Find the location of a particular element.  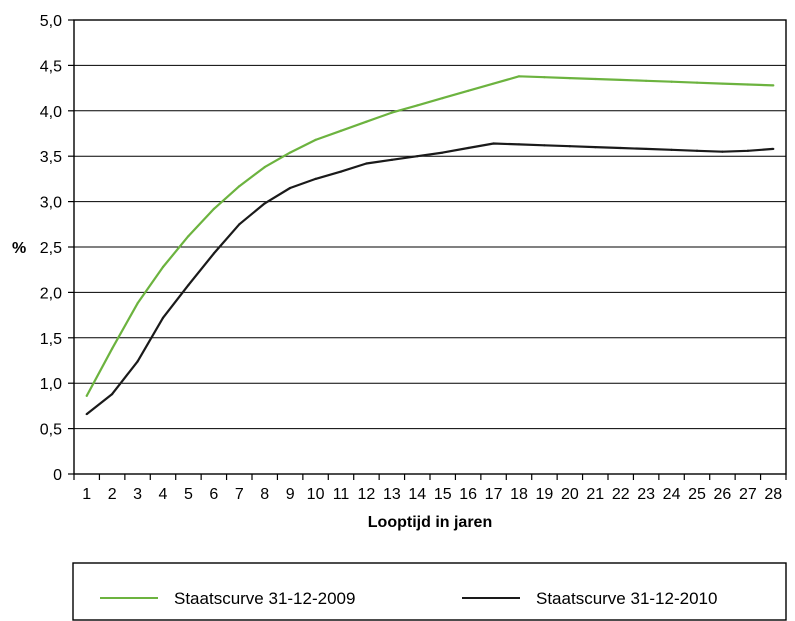

x-tick-label: 12 is located at coordinates (367, 494).